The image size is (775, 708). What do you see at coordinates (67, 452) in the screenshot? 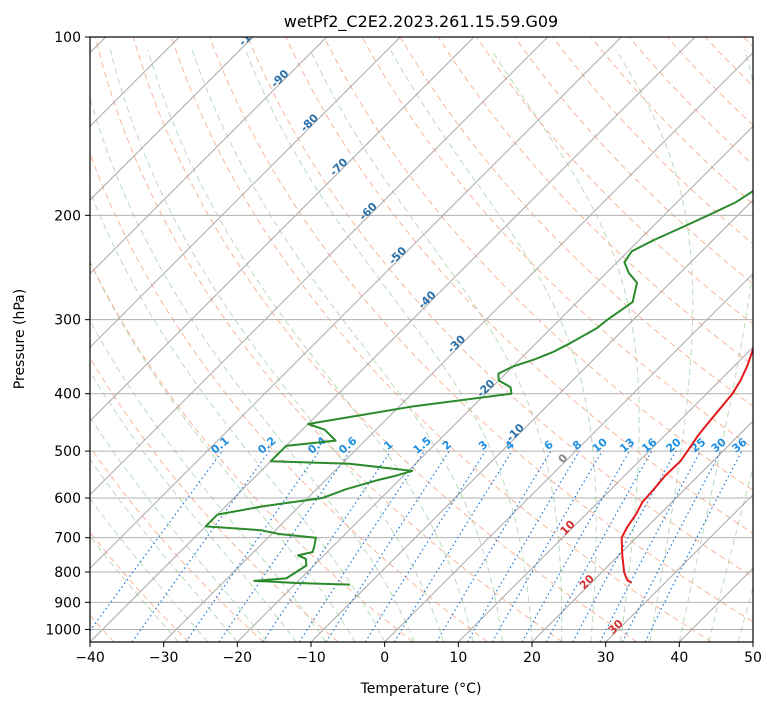
I see `y-tick-label: 500` at bounding box center [67, 452].